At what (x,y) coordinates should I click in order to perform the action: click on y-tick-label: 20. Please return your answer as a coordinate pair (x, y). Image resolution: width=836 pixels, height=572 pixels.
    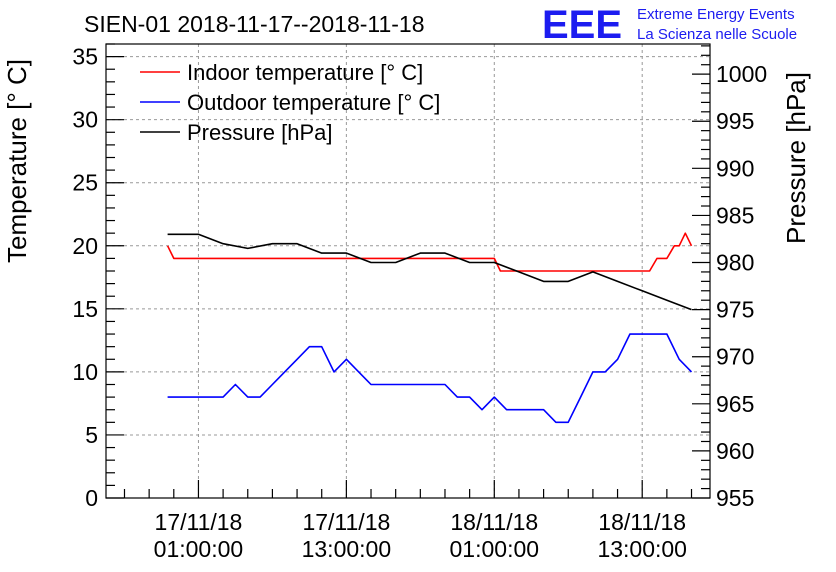
    Looking at the image, I should click on (85, 246).